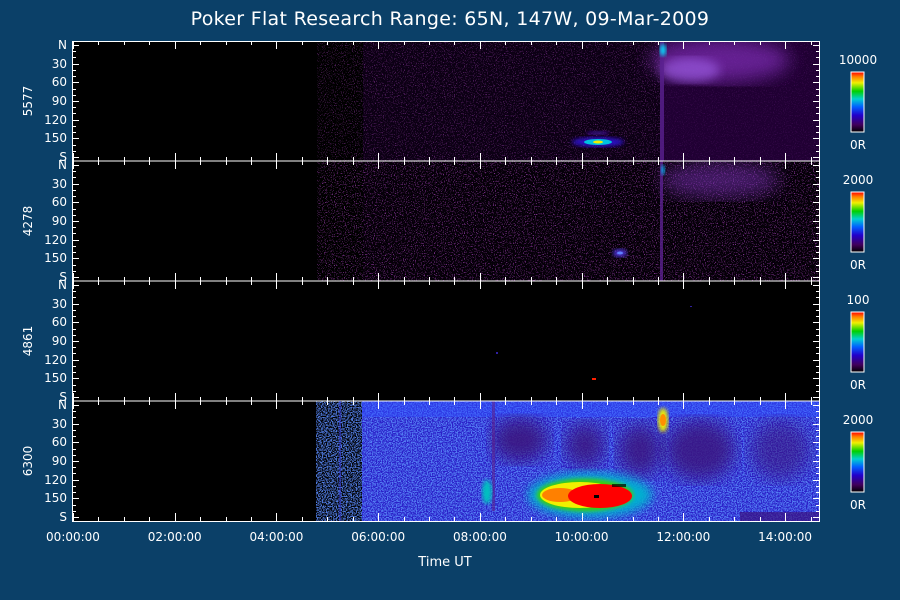 Image resolution: width=900 pixels, height=600 pixels. Describe the element at coordinates (858, 385) in the screenshot. I see `colorbar-min-4861: 0R` at that location.